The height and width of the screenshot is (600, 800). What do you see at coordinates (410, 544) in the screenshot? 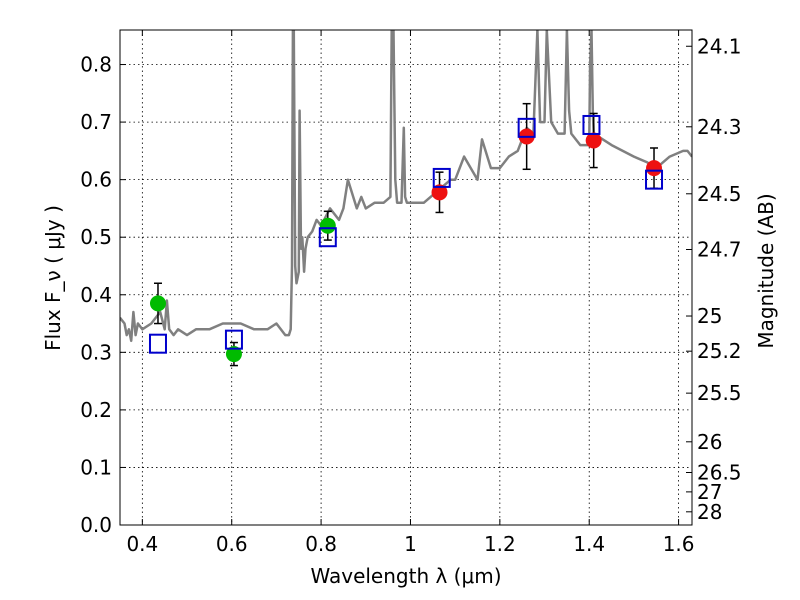
I see `x-tick-label: 1` at bounding box center [410, 544].